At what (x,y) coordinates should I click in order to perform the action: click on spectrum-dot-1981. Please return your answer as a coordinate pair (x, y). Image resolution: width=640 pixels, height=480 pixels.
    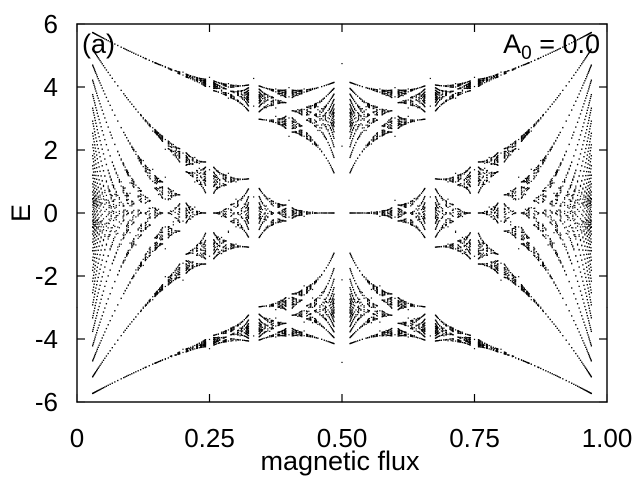
    Looking at the image, I should click on (401, 95).